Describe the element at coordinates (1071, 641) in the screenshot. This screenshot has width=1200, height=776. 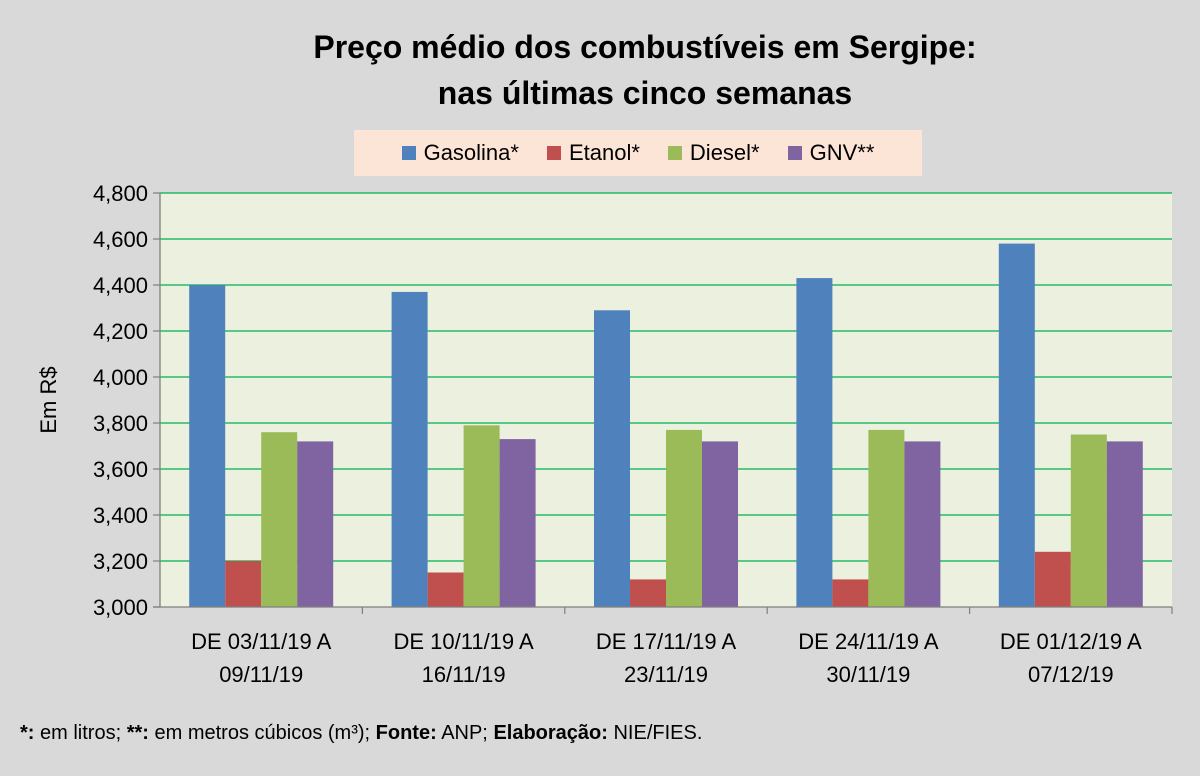
I see `x-tick-label: DE 01/12/19 A` at that location.